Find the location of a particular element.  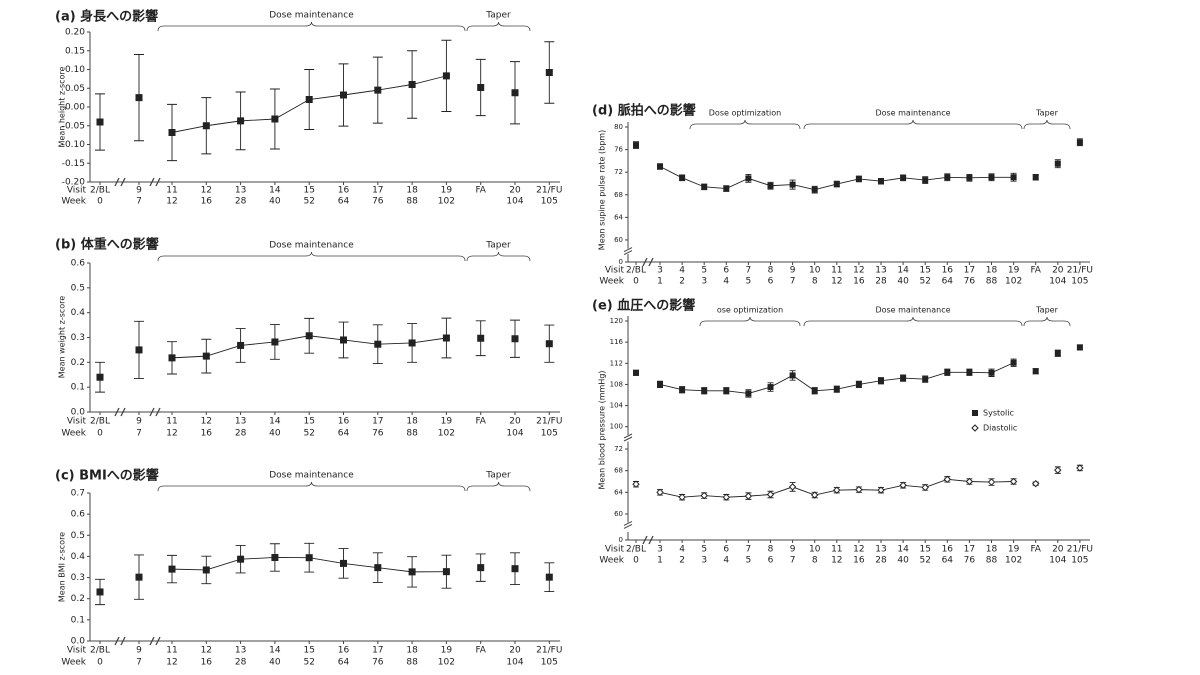

legend-marker is located at coordinates (975, 413).